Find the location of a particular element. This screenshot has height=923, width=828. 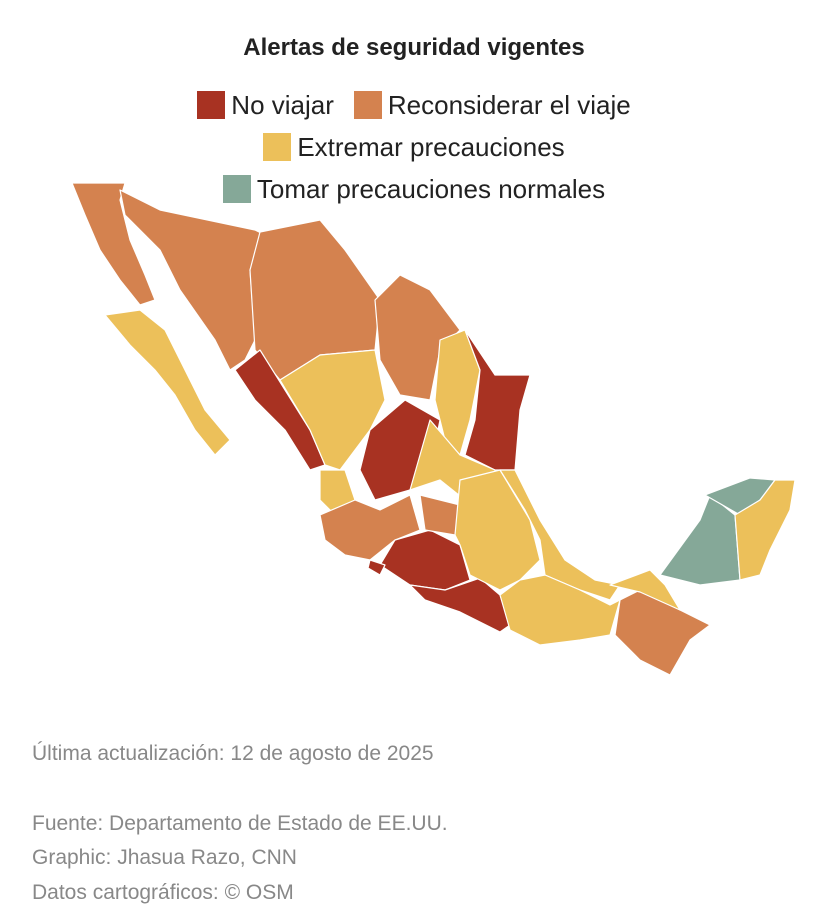

legend-label: Reconsiderar el viaje is located at coordinates (509, 105).